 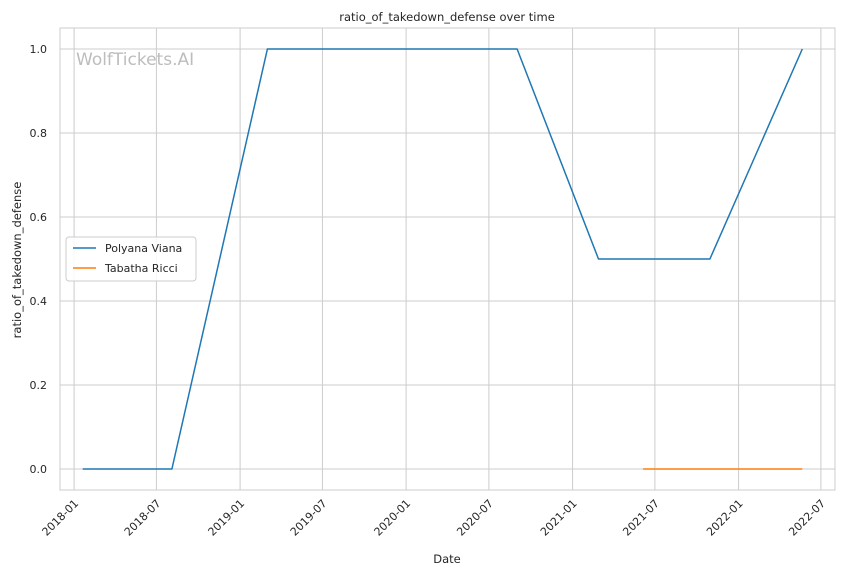 I want to click on x-tick-label: 2018-01, so click(x=61, y=518).